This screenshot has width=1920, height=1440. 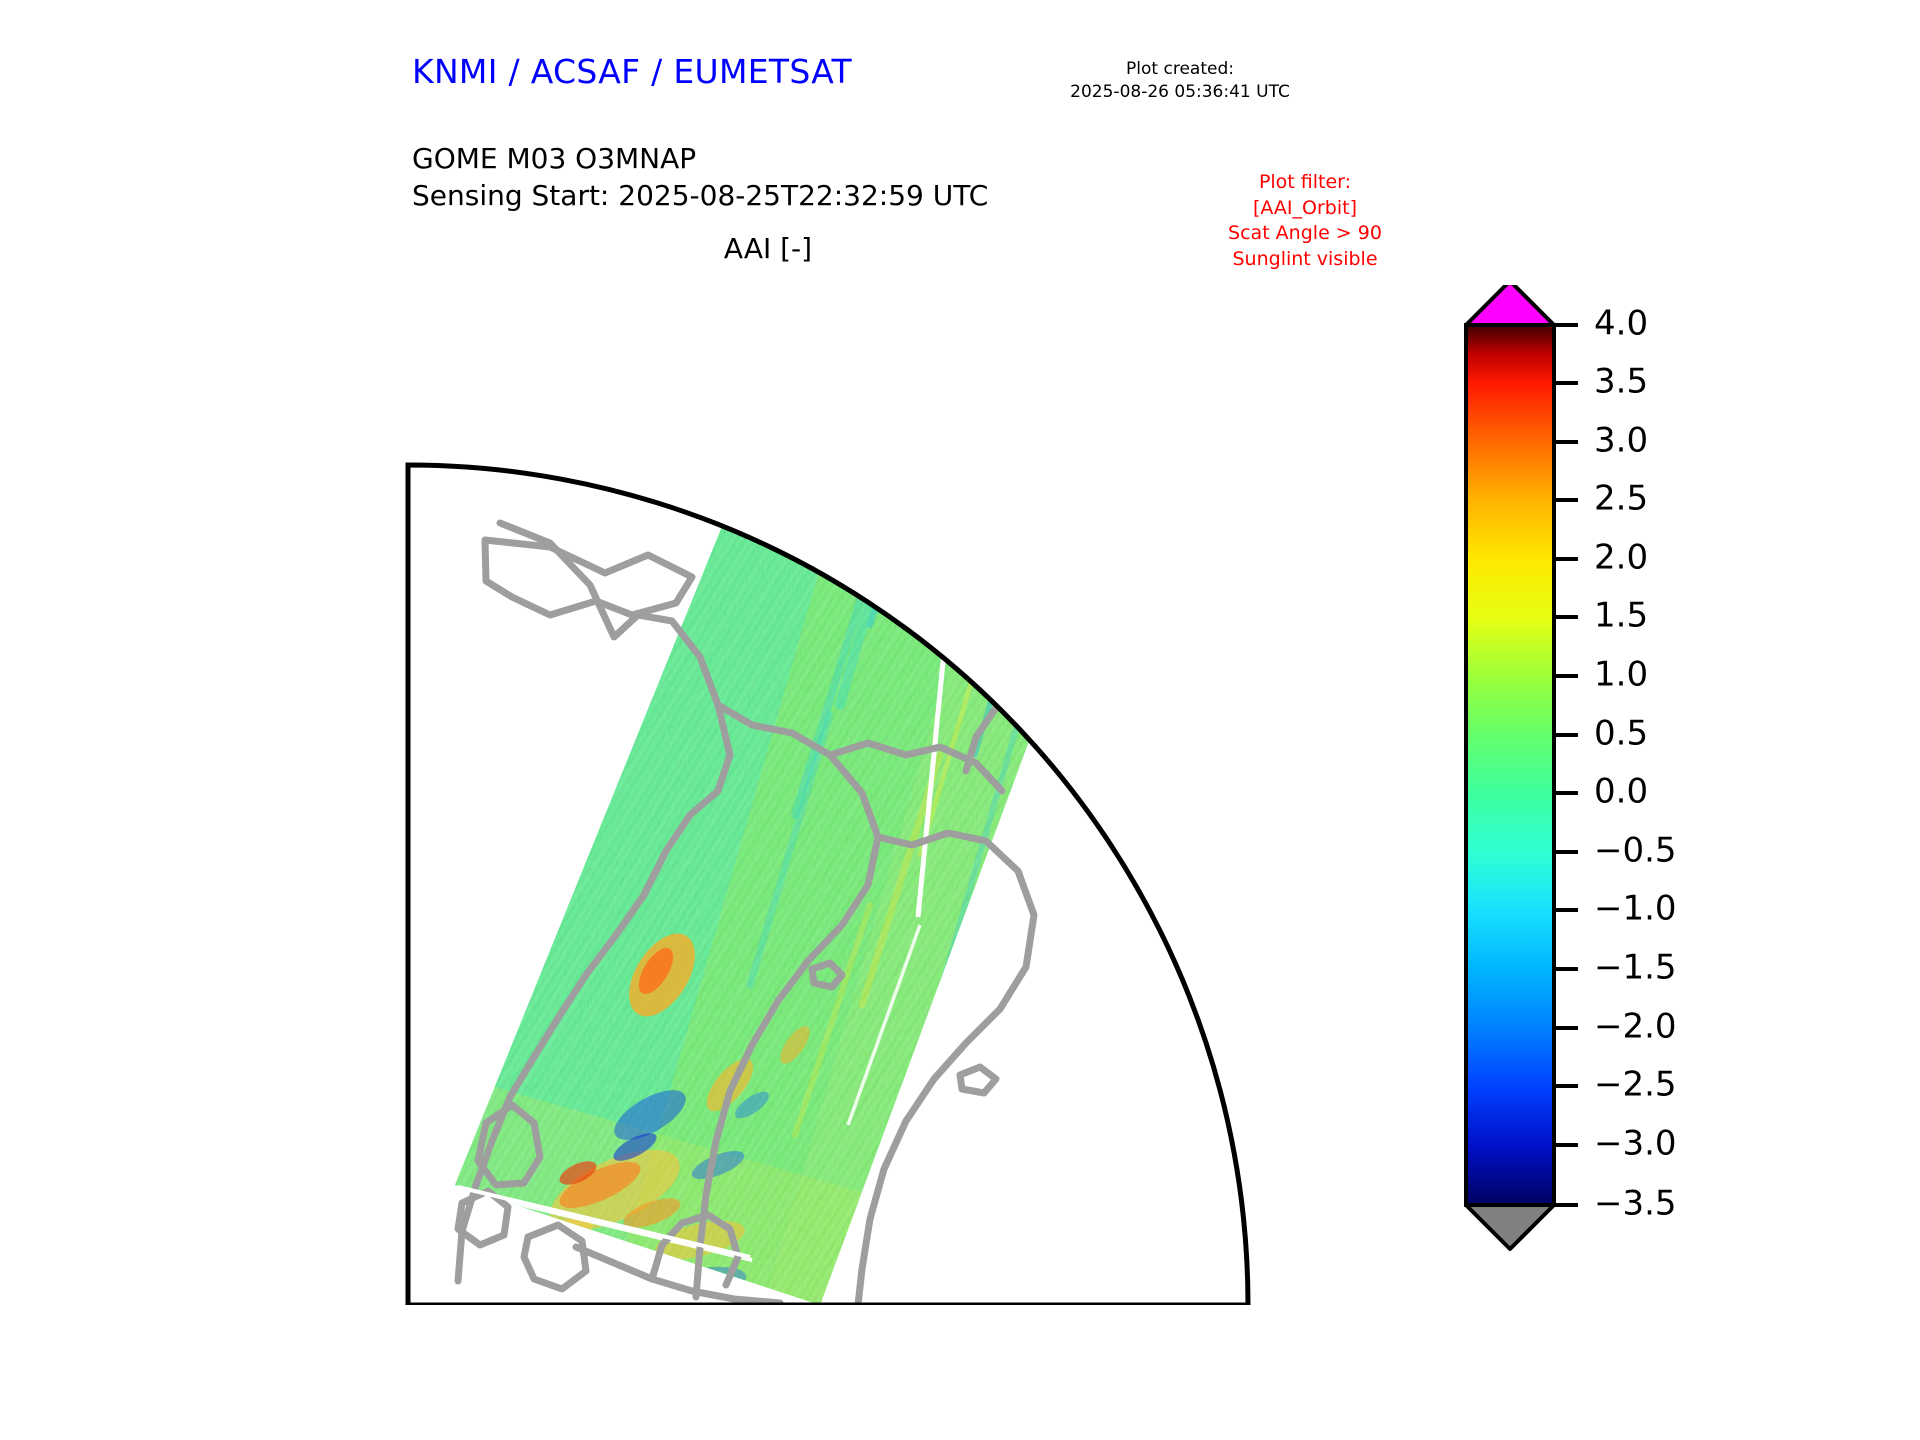 What do you see at coordinates (1180, 91) in the screenshot?
I see `plot-created-timestamp: 2025-08-26 05:36:41 UTC` at bounding box center [1180, 91].